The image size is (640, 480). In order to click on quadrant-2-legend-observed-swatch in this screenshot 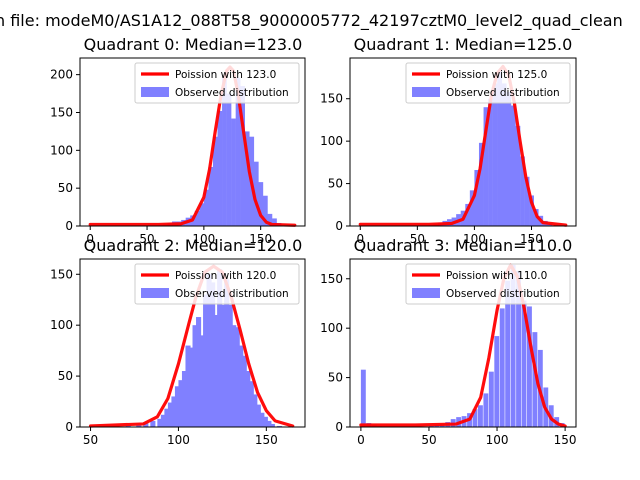, I will do `click(155, 293)`.